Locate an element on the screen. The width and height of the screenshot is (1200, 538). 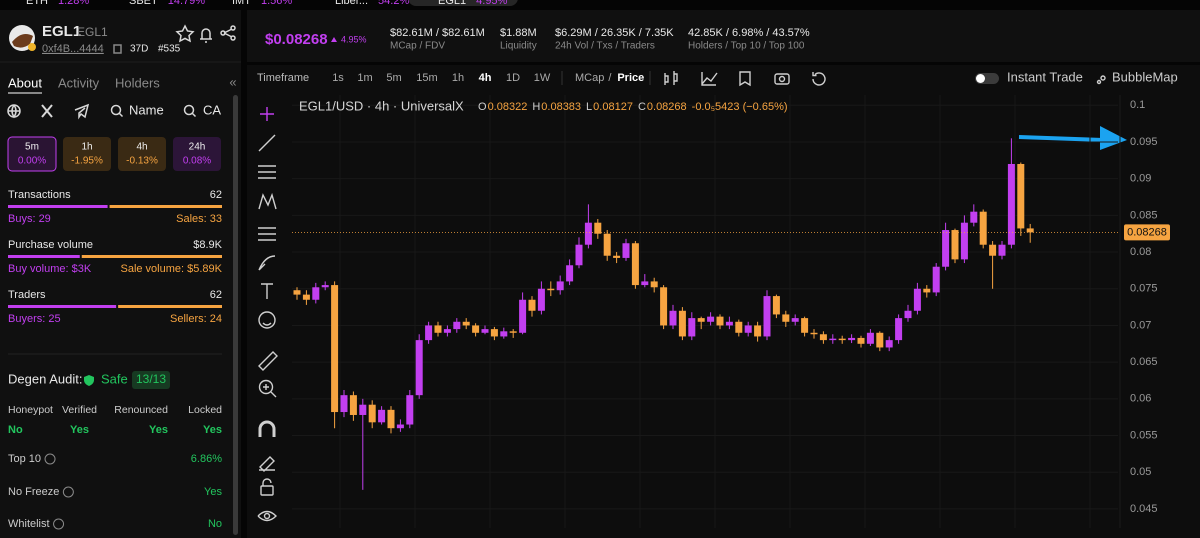
period-change: -1.95% is located at coordinates (87, 161).